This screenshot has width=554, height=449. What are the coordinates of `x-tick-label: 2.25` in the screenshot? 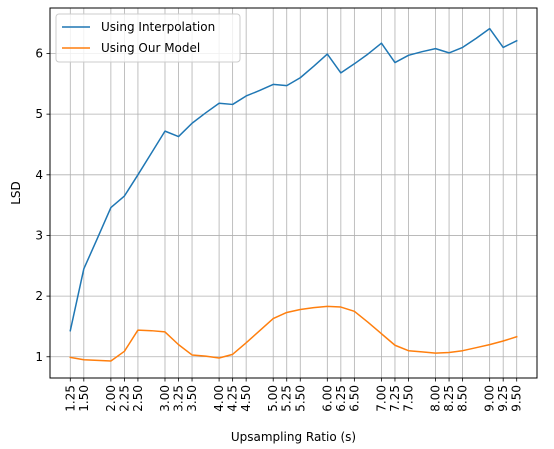 It's located at (124, 398).